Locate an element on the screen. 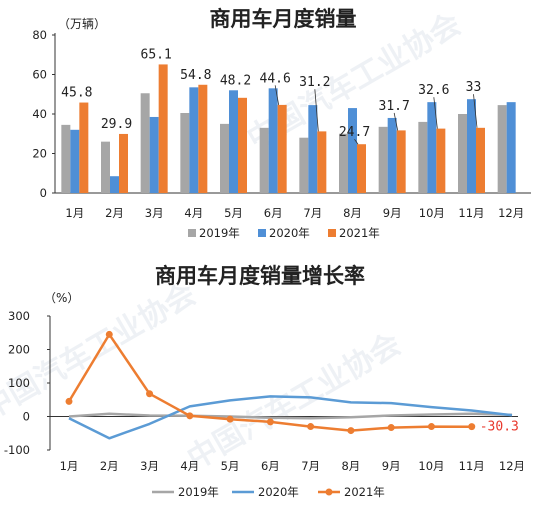 This screenshot has height=508, width=539. bar-data-label: 54.8 is located at coordinates (195, 75).